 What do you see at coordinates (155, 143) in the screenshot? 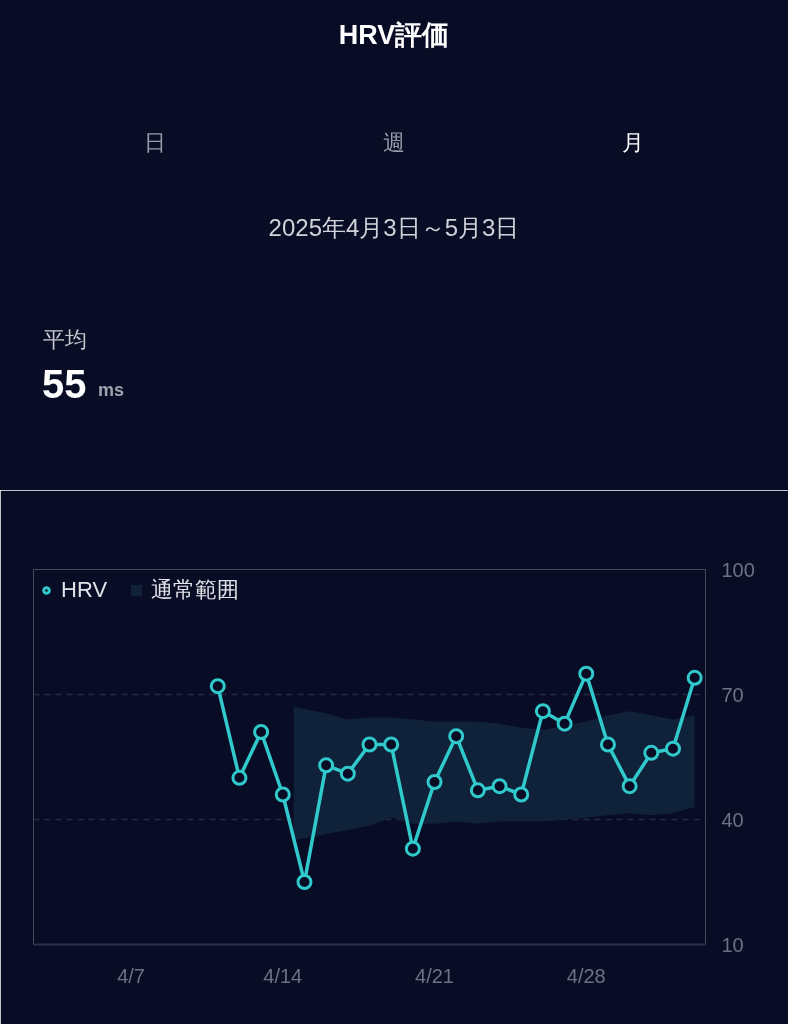
I see `text: 日` at bounding box center [155, 143].